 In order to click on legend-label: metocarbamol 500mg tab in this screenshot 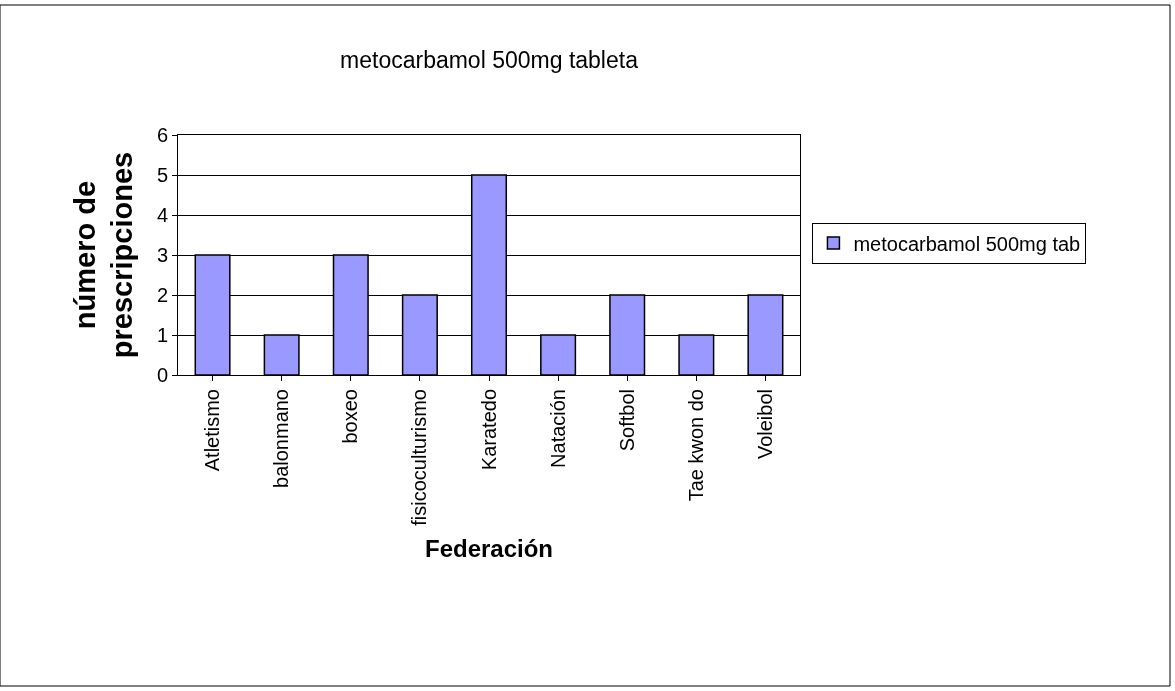, I will do `click(967, 243)`.